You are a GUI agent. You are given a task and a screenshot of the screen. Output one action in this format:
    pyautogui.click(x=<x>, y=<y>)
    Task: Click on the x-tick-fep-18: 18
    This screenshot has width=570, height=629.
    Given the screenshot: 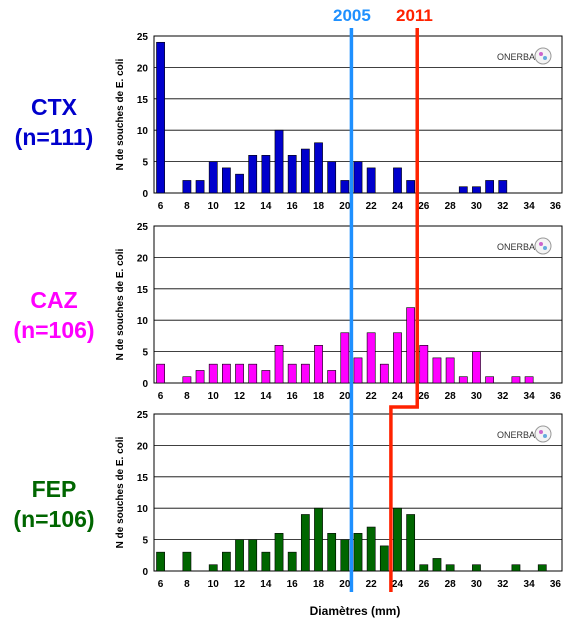 What is the action you would take?
    pyautogui.click(x=319, y=584)
    